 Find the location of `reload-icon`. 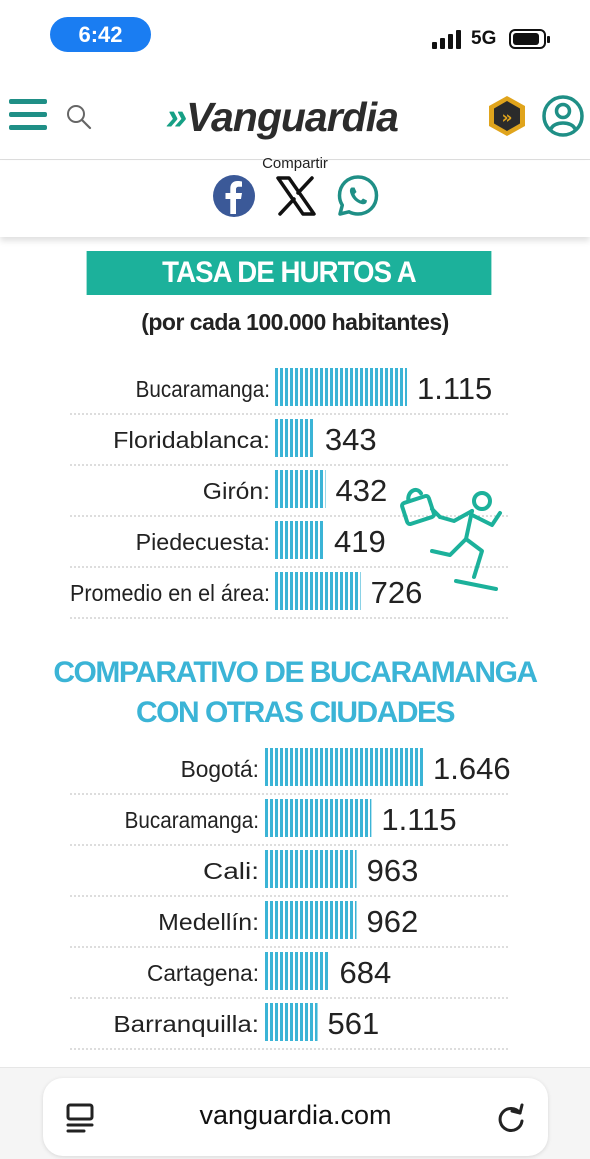

reload-icon is located at coordinates (511, 1118).